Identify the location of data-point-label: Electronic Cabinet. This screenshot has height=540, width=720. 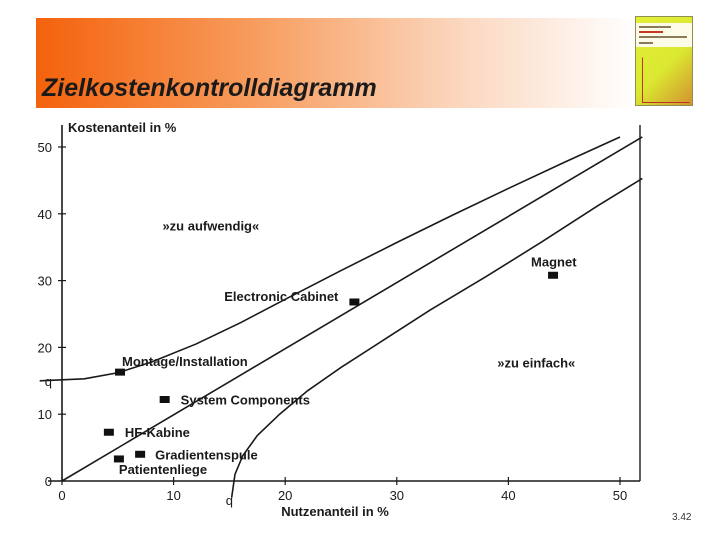
(281, 296).